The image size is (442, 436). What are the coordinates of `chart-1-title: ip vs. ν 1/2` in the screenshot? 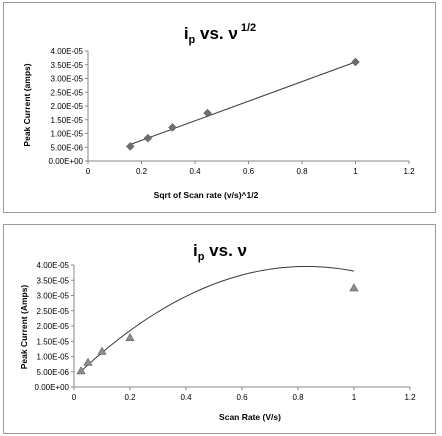 It's located at (220, 34).